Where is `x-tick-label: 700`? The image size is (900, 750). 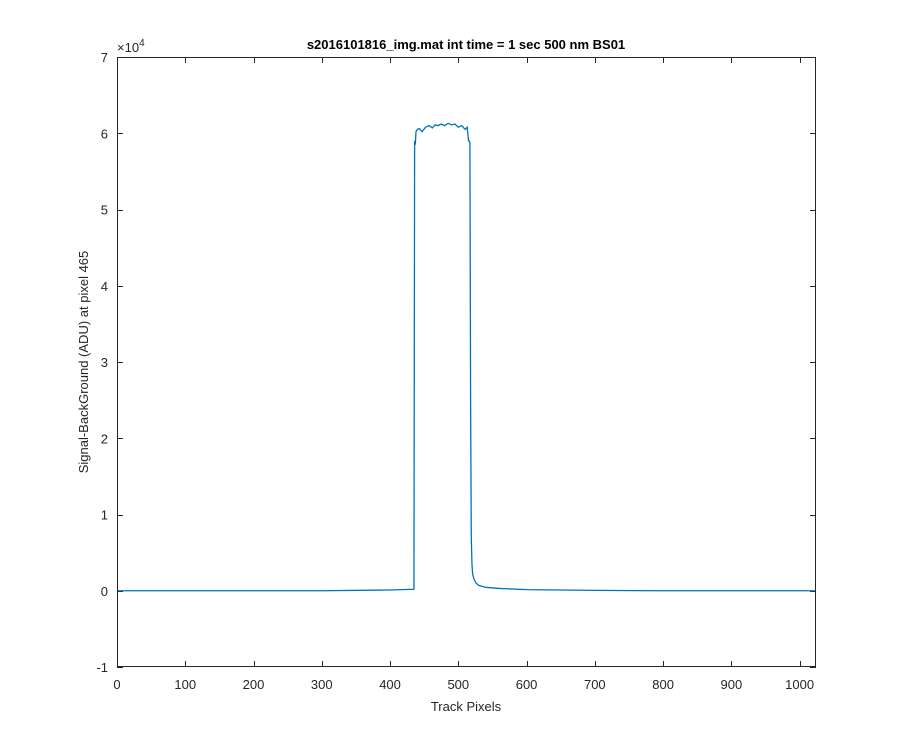 x-tick-label: 700 is located at coordinates (595, 684).